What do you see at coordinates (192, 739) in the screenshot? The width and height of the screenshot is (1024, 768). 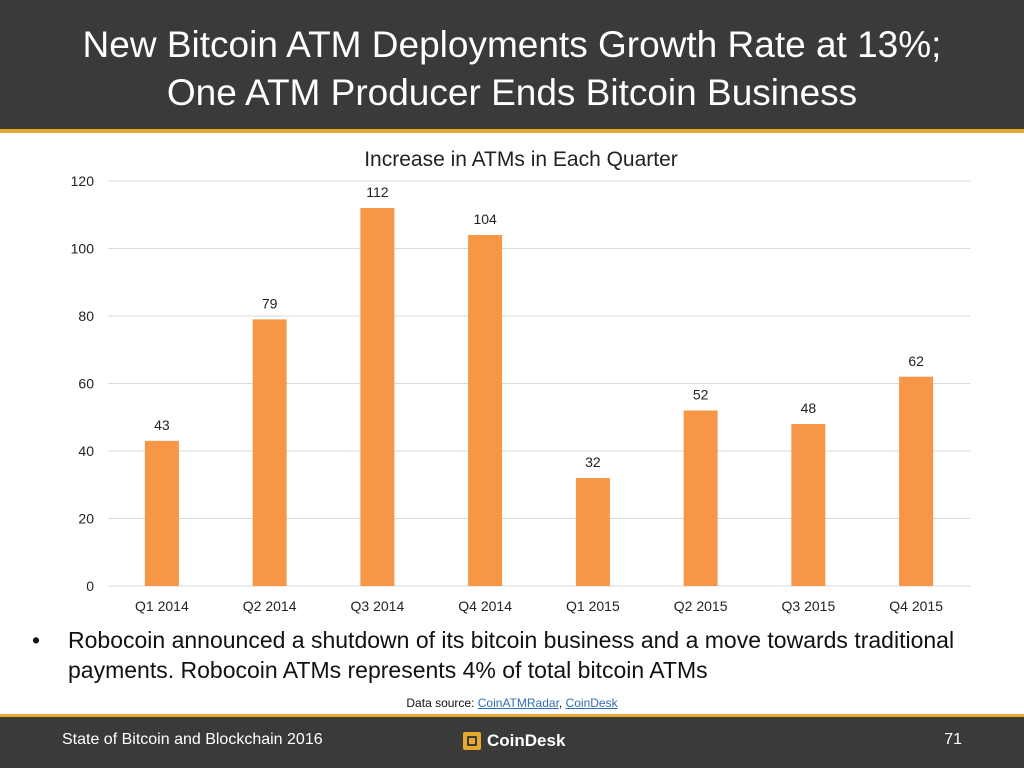 I see `footer-deck-title: State of Bitcoin and Blockchain 2016` at bounding box center [192, 739].